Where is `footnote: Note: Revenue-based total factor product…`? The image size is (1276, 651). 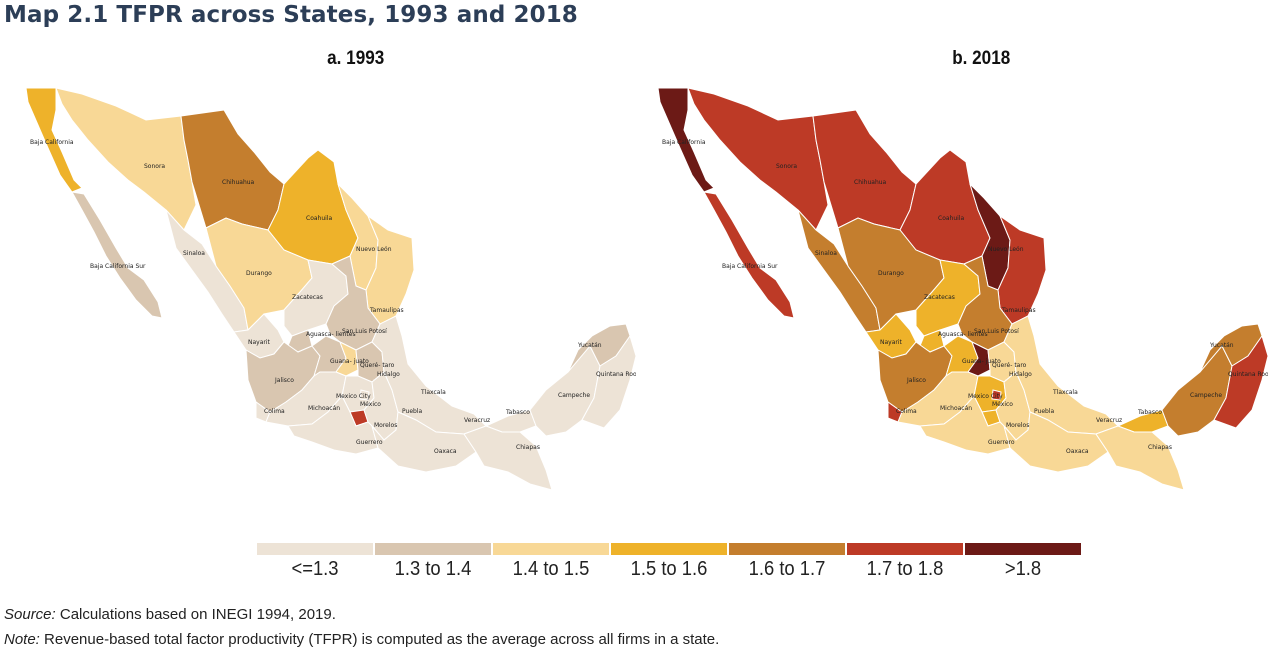
footnote: Note: Revenue-based total factor product… is located at coordinates (361, 639).